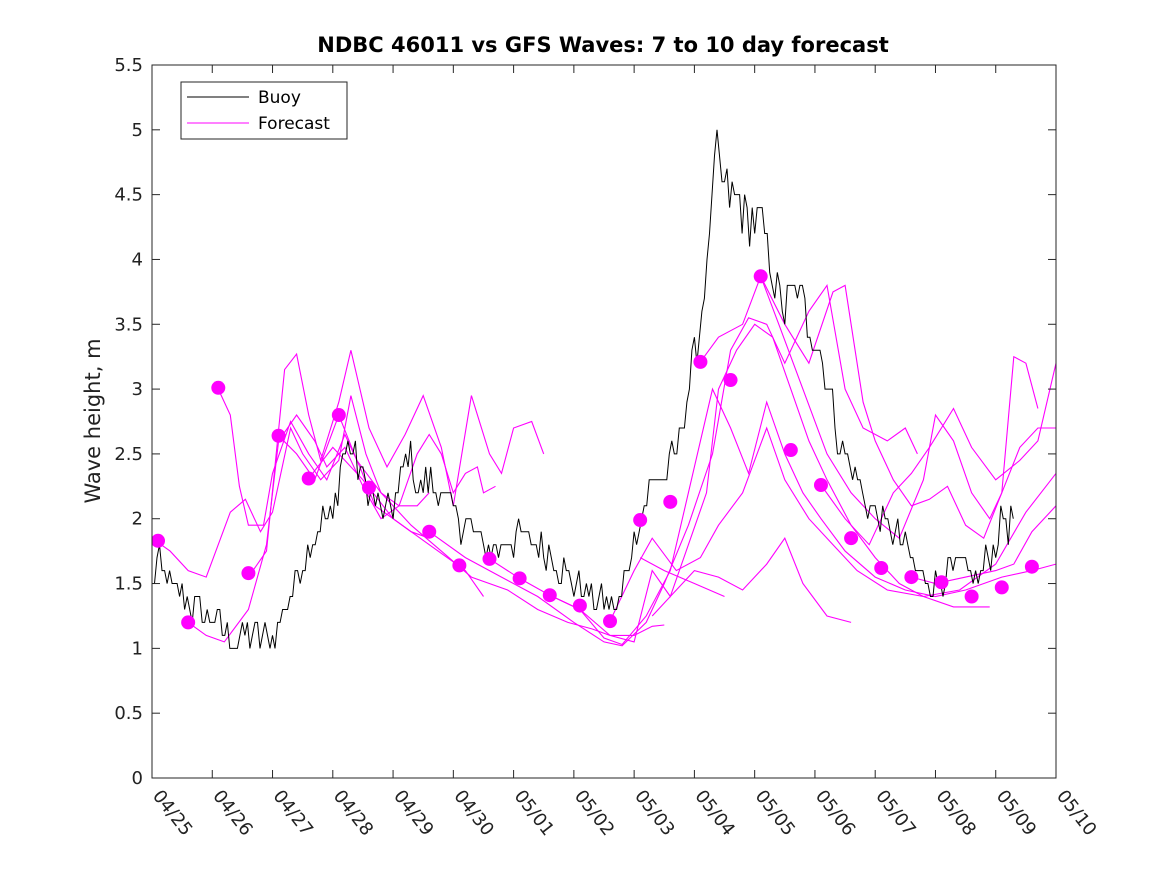  Describe the element at coordinates (137, 259) in the screenshot. I see `y-tick-label: 4` at that location.